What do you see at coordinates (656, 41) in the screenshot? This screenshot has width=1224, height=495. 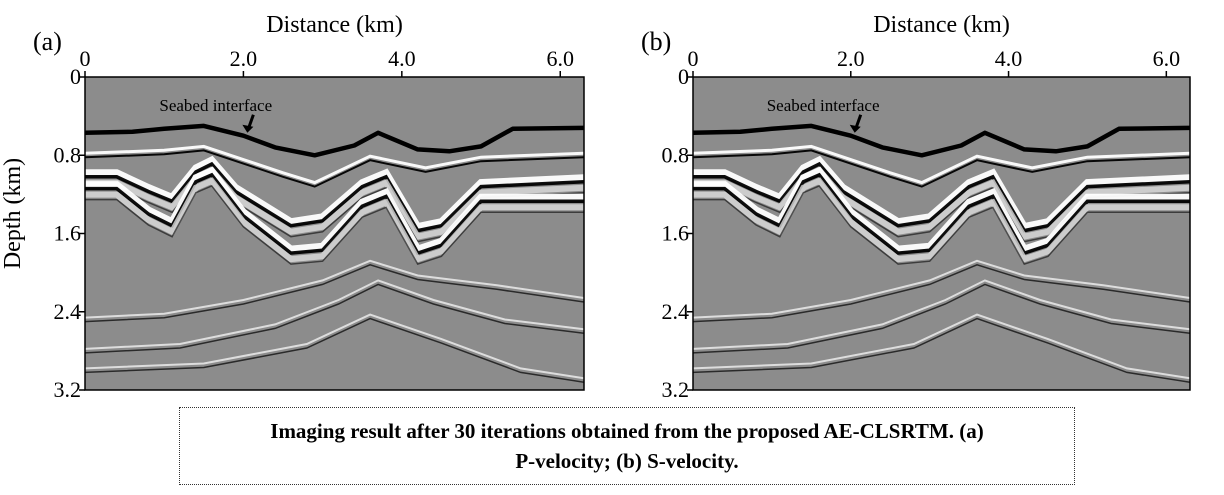 I see `panel-label: (b)` at bounding box center [656, 41].